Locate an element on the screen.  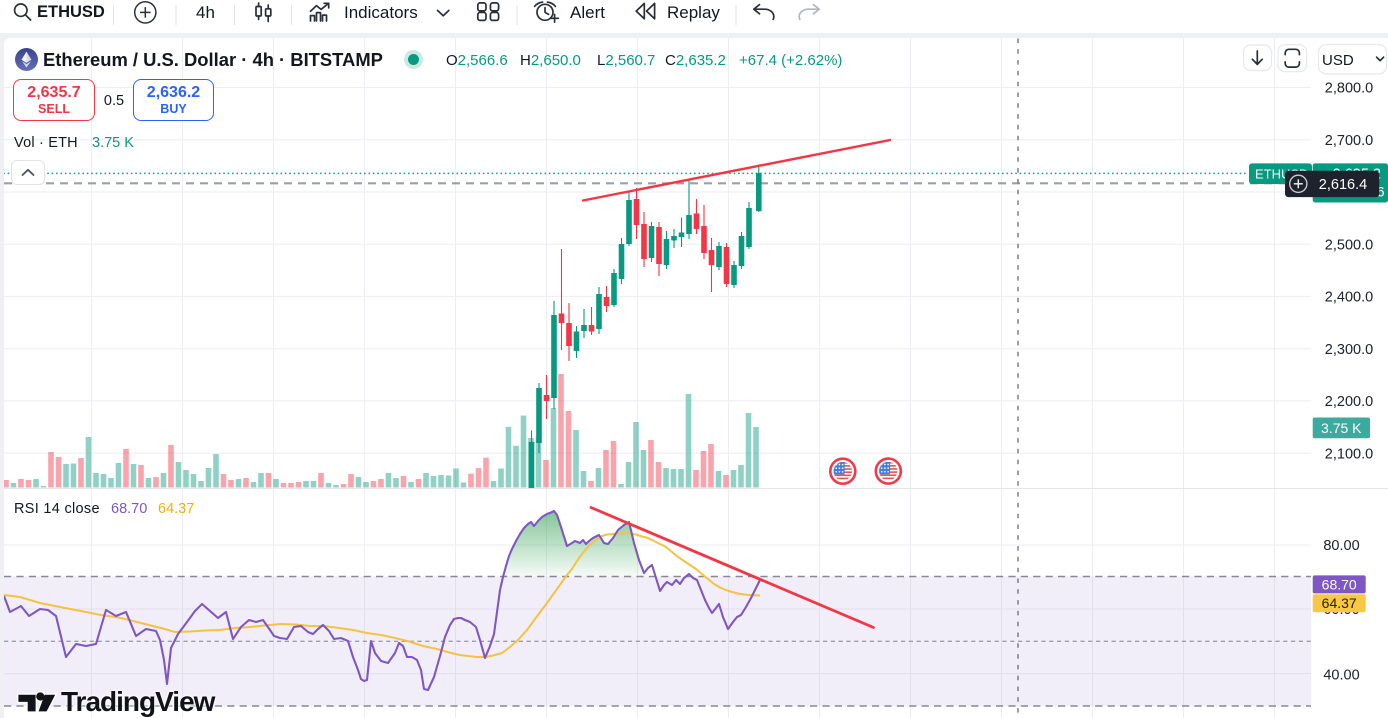
svg-text: 2,616.4 is located at coordinates (1343, 185).